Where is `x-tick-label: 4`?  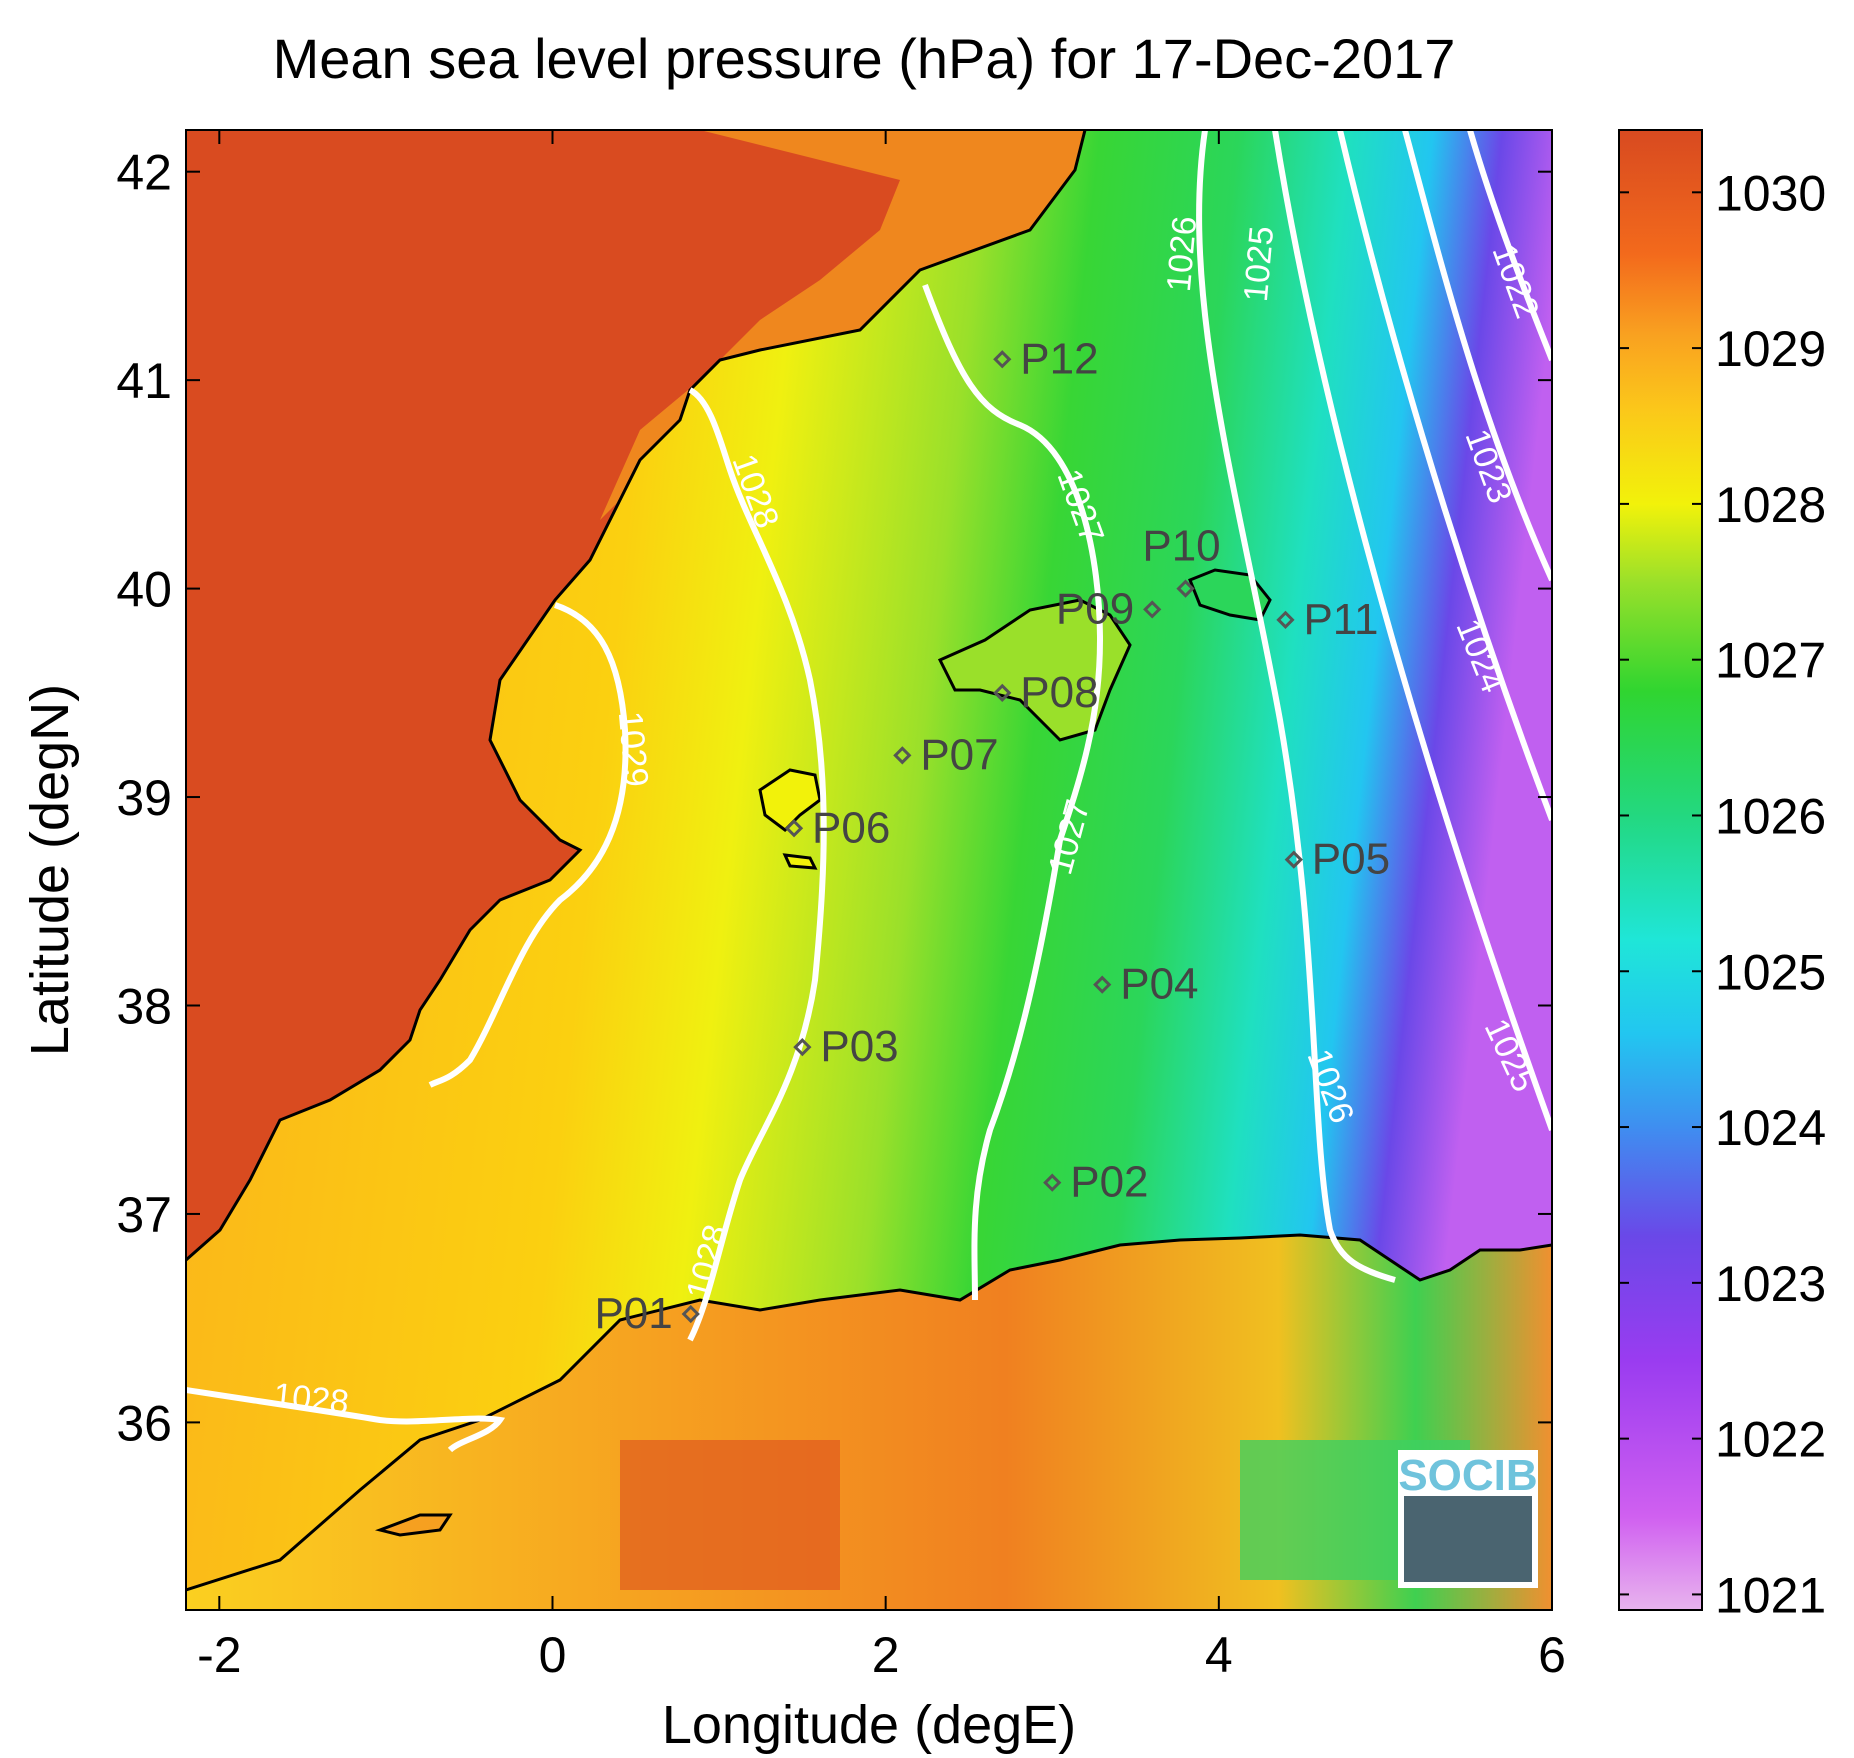 x-tick-label: 4 is located at coordinates (1219, 1655).